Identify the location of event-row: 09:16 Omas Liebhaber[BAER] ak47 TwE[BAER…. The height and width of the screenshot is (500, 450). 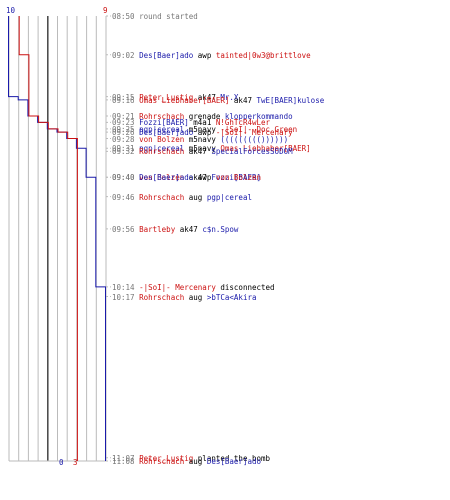
(218, 100).